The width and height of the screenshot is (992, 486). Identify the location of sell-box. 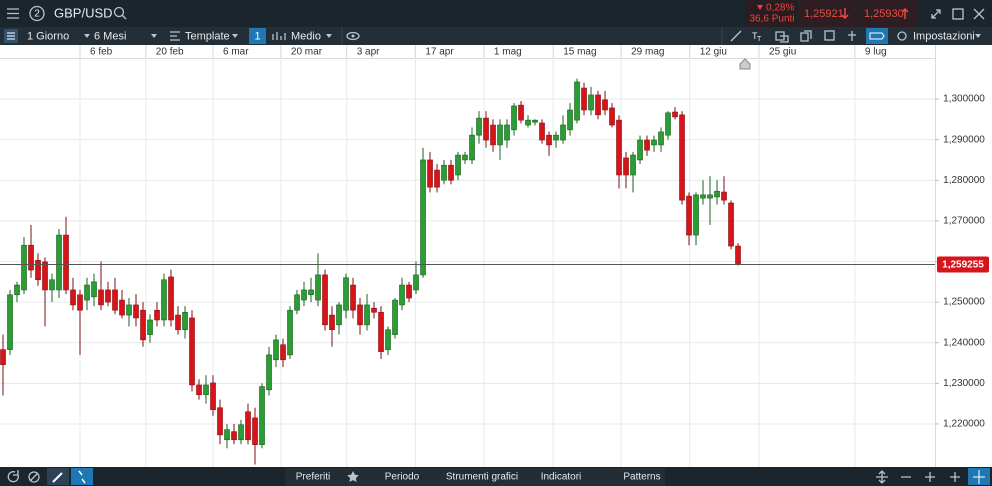
(829, 13).